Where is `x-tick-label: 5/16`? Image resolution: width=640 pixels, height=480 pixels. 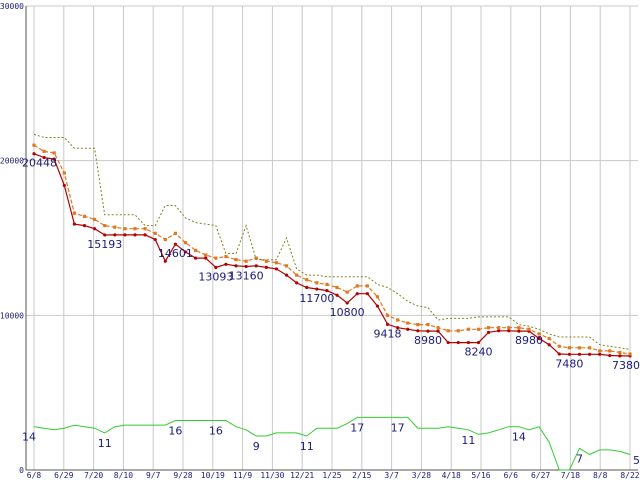 x-tick-label: 5/16 is located at coordinates (480, 475).